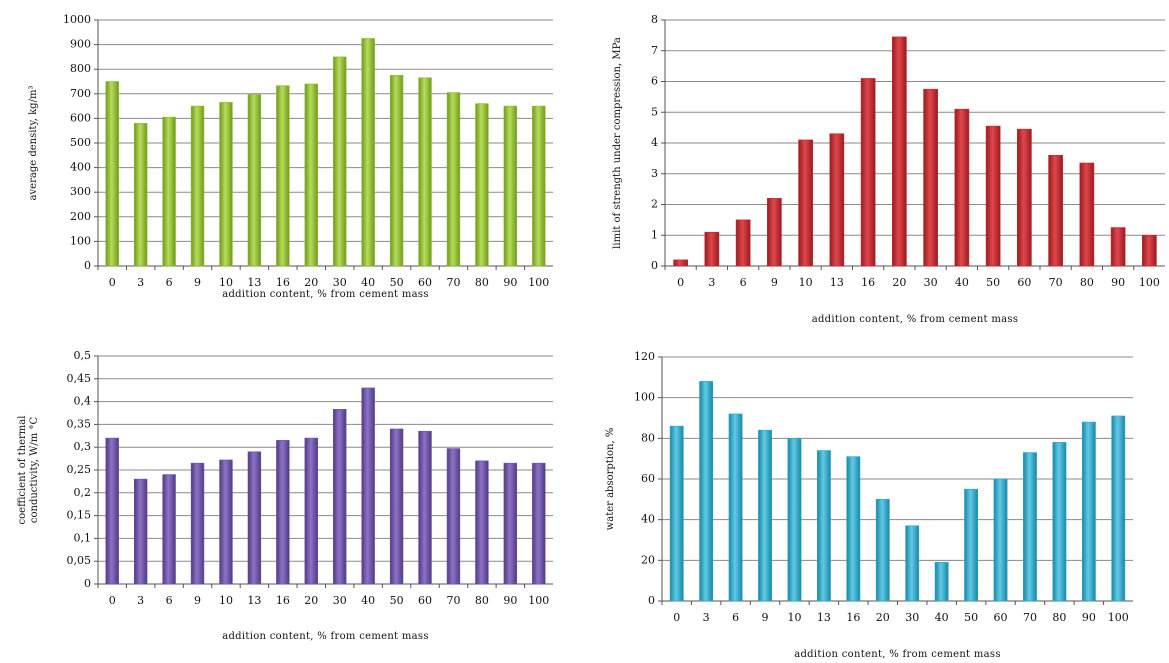  What do you see at coordinates (654, 19) in the screenshot?
I see `y-tick-label: 8` at bounding box center [654, 19].